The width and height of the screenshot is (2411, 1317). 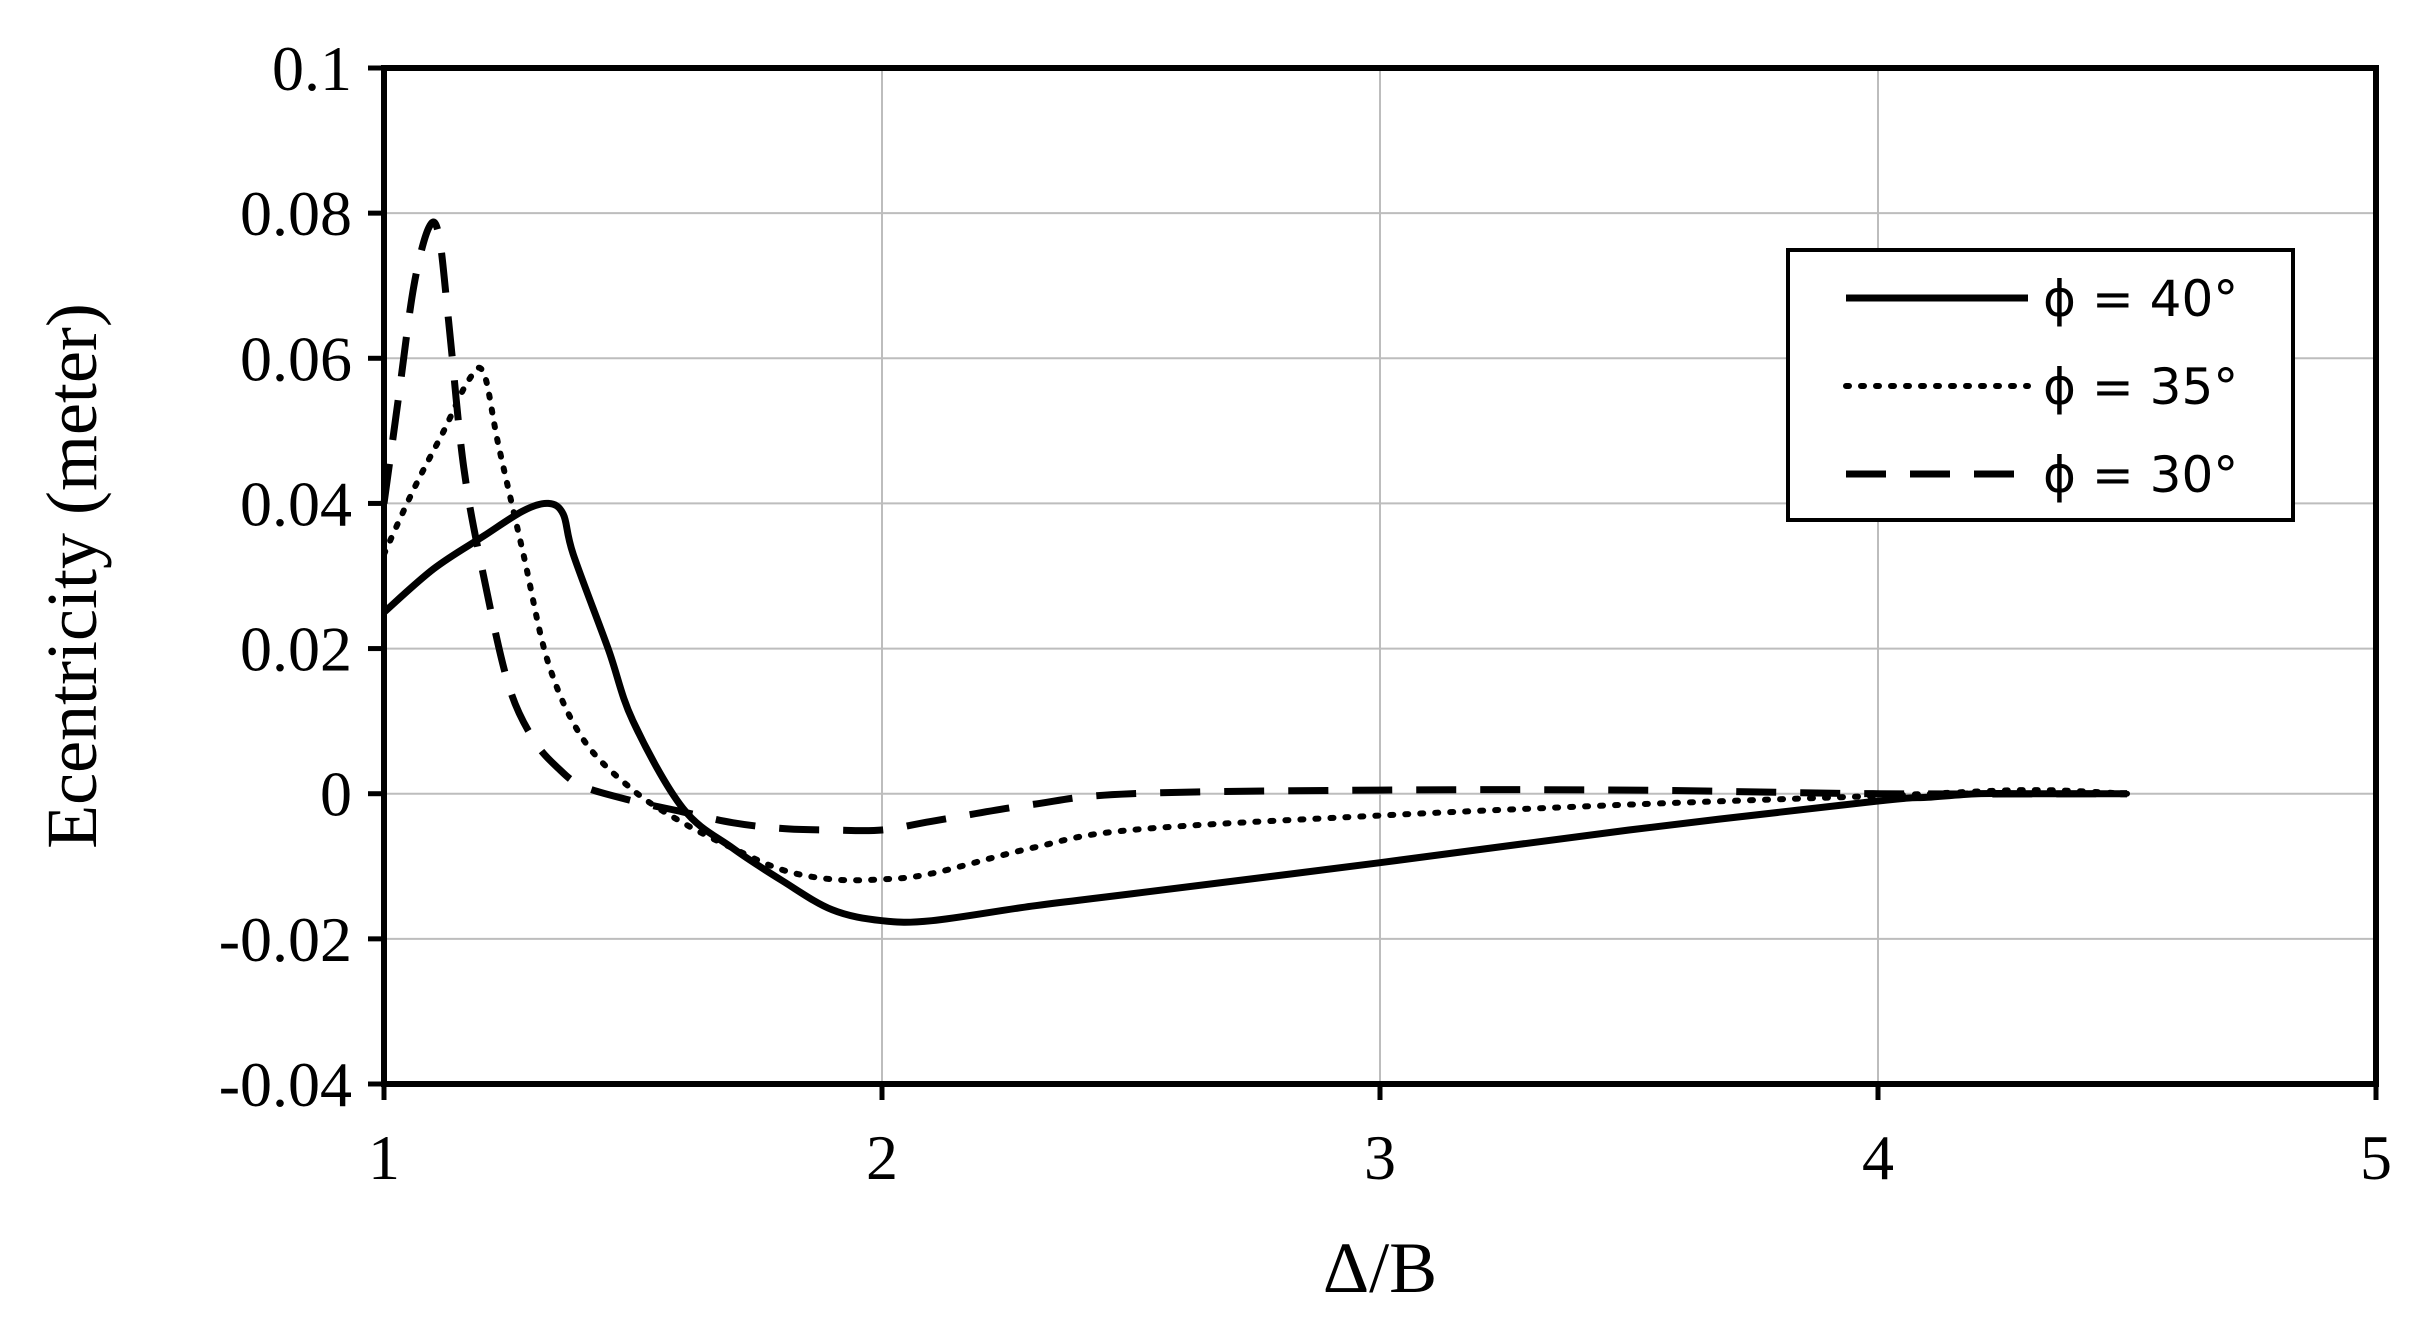 I want to click on x-tick-label: 5, so click(x=2376, y=1157).